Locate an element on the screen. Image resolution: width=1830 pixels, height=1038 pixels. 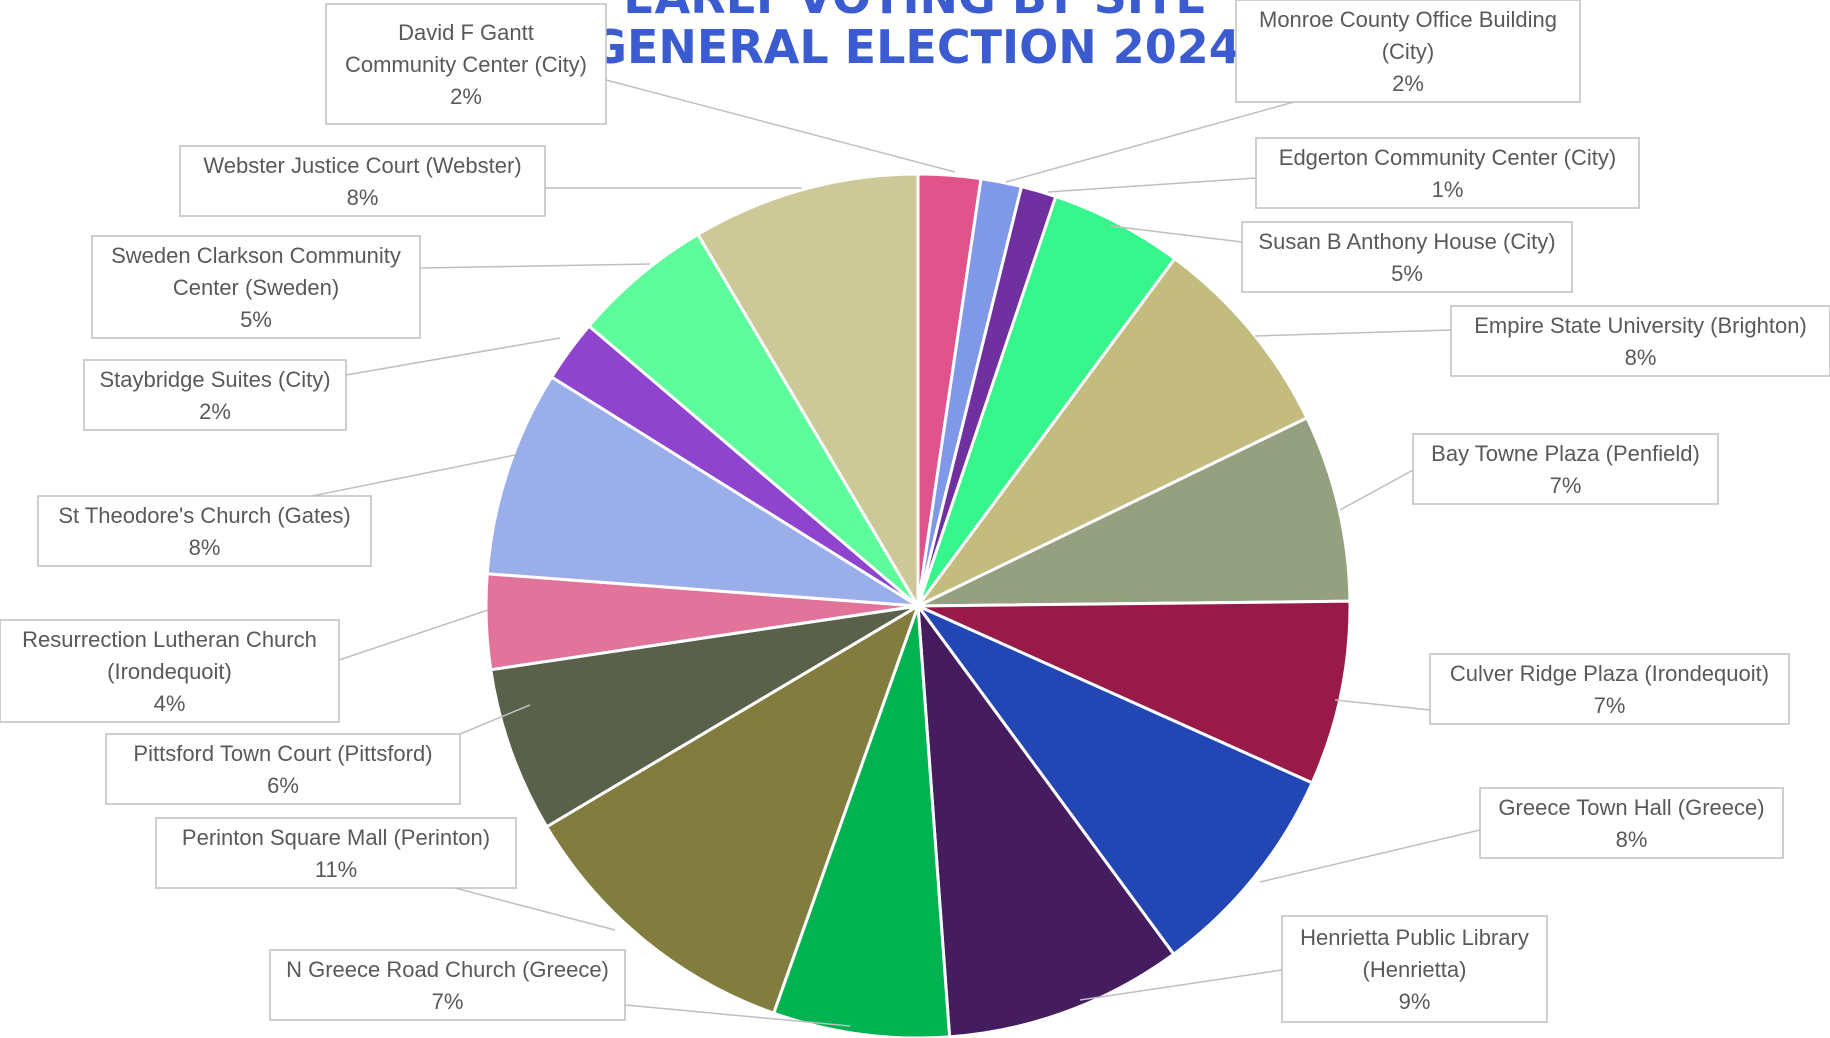
slice-percent-label: 11% is located at coordinates (336, 869).